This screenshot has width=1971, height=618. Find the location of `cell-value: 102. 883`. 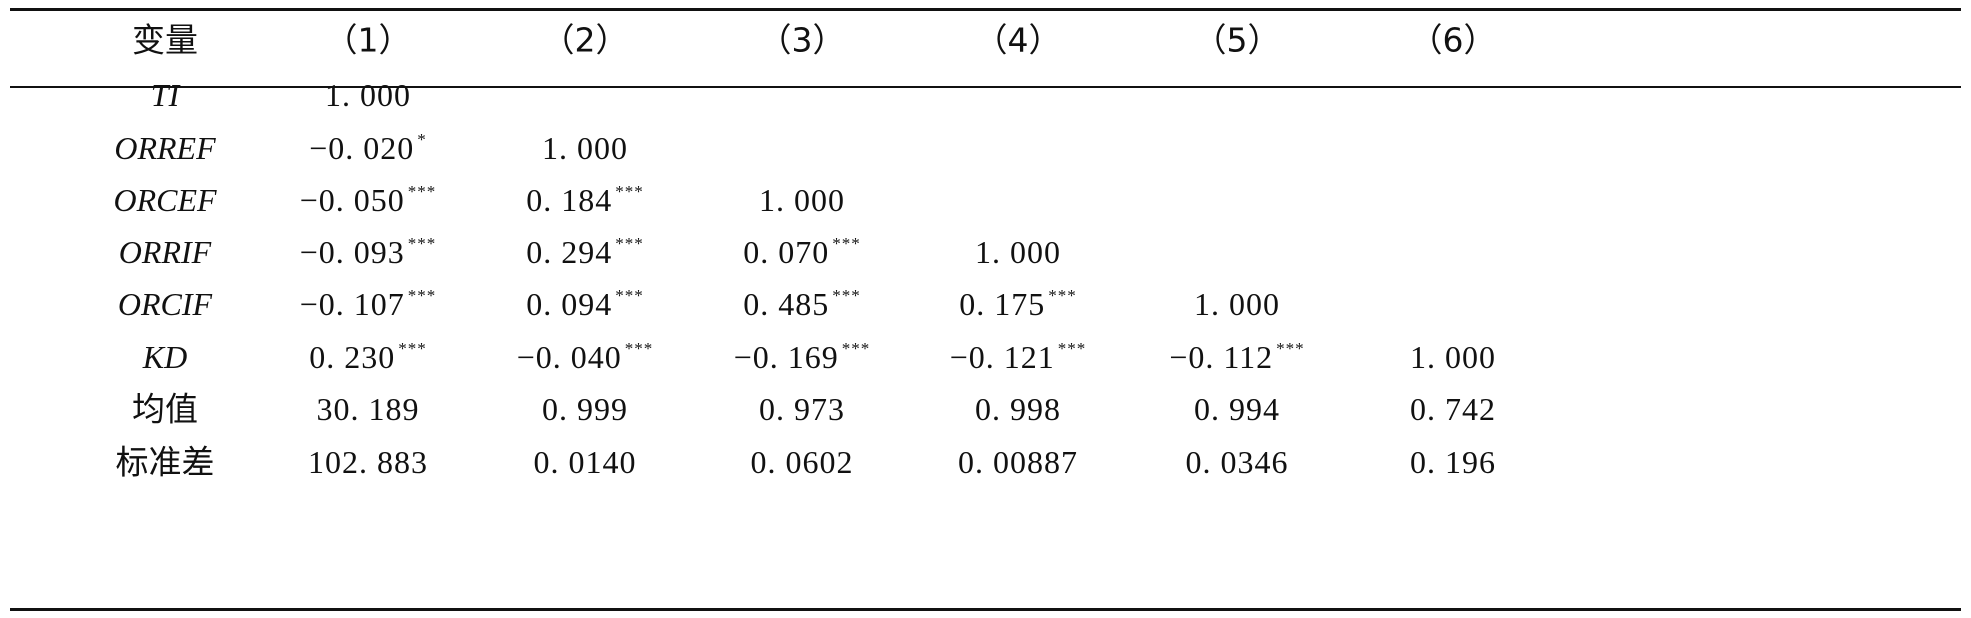

cell-value: 102. 883 is located at coordinates (368, 462).